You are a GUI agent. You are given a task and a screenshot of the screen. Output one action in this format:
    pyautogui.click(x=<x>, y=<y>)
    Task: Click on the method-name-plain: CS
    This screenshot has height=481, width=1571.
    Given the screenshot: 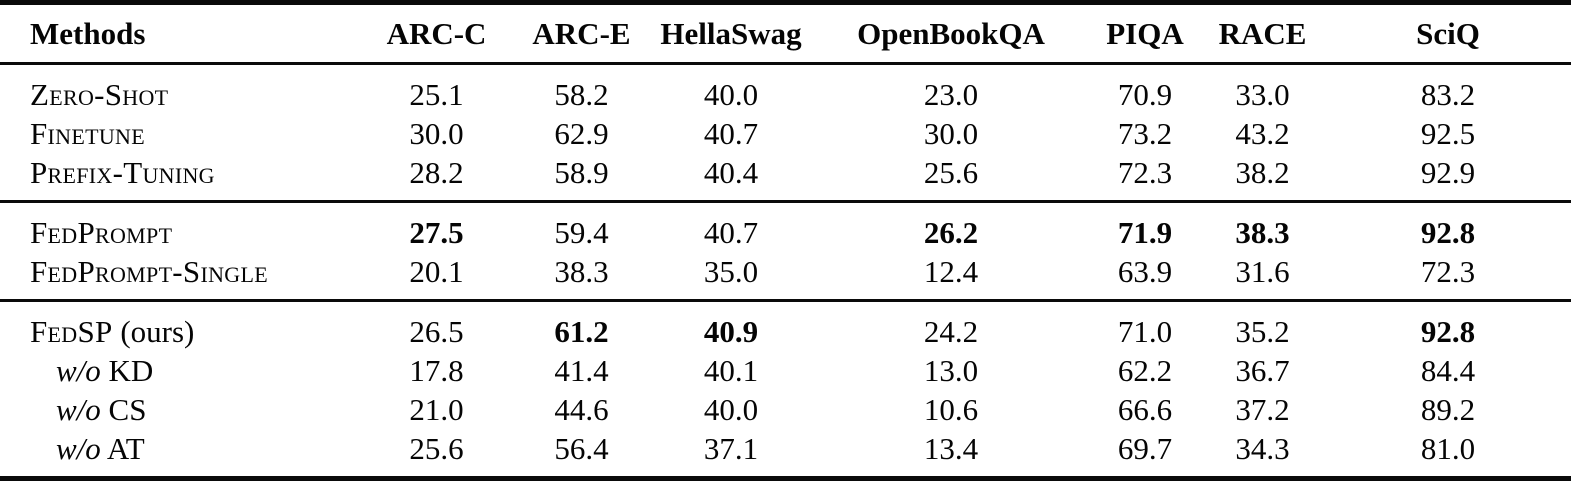 What is the action you would take?
    pyautogui.click(x=123, y=409)
    